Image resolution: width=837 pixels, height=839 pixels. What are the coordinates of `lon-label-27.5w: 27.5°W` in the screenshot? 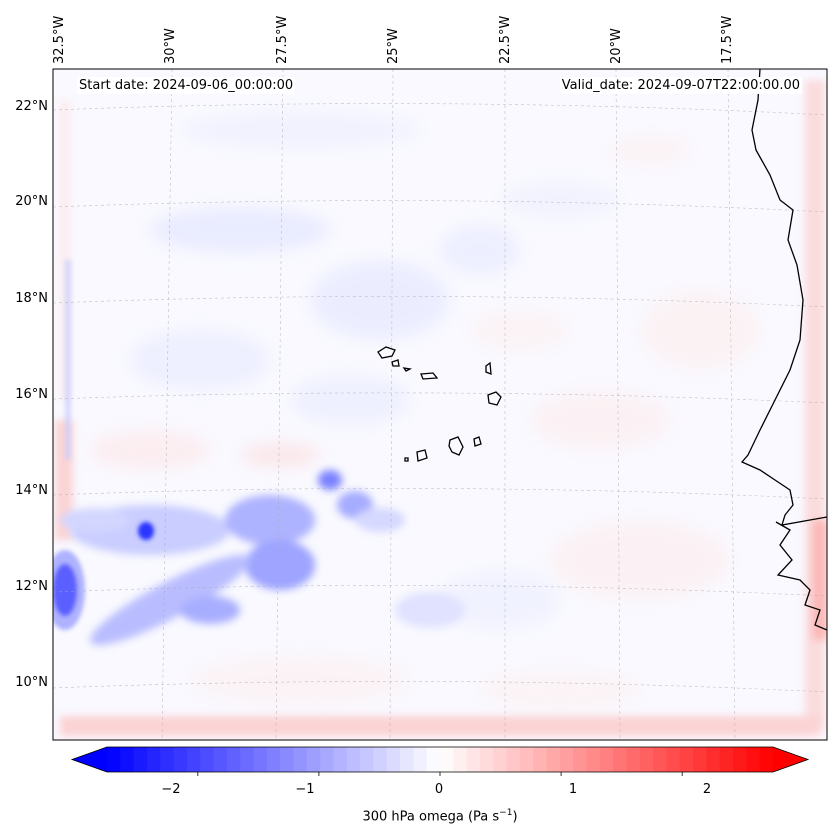 It's located at (282, 39).